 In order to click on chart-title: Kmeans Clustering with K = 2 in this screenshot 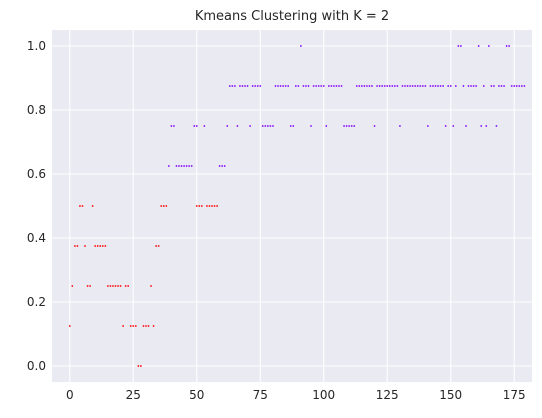, I will do `click(292, 16)`.